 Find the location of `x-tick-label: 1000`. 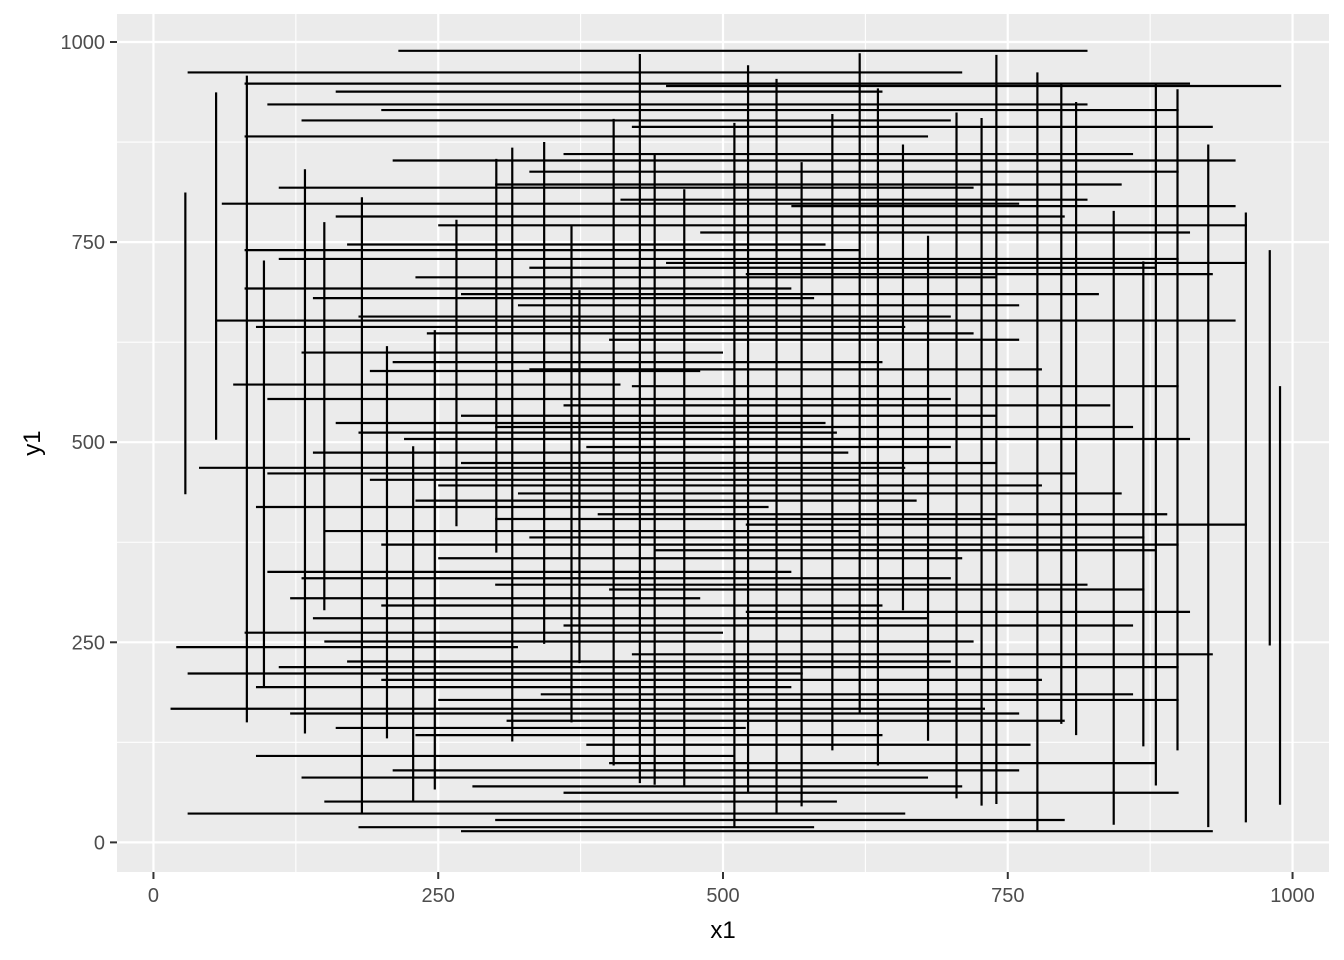

x-tick-label: 1000 is located at coordinates (1292, 896).